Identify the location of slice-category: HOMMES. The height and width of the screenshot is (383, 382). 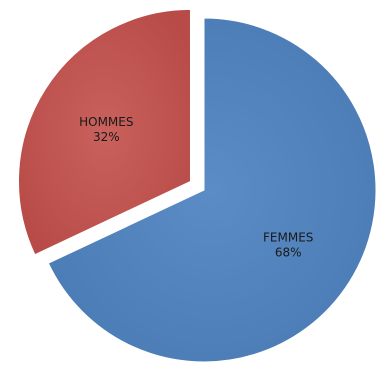
(106, 122).